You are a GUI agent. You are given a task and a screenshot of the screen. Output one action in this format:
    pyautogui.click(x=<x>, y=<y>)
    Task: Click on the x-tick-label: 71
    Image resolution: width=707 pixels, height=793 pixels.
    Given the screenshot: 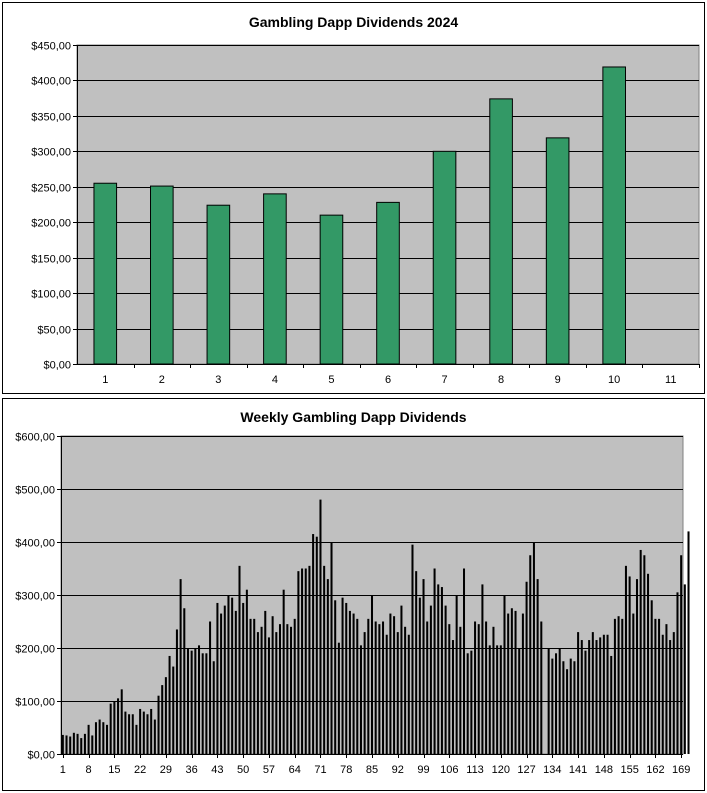 What is the action you would take?
    pyautogui.click(x=320, y=770)
    